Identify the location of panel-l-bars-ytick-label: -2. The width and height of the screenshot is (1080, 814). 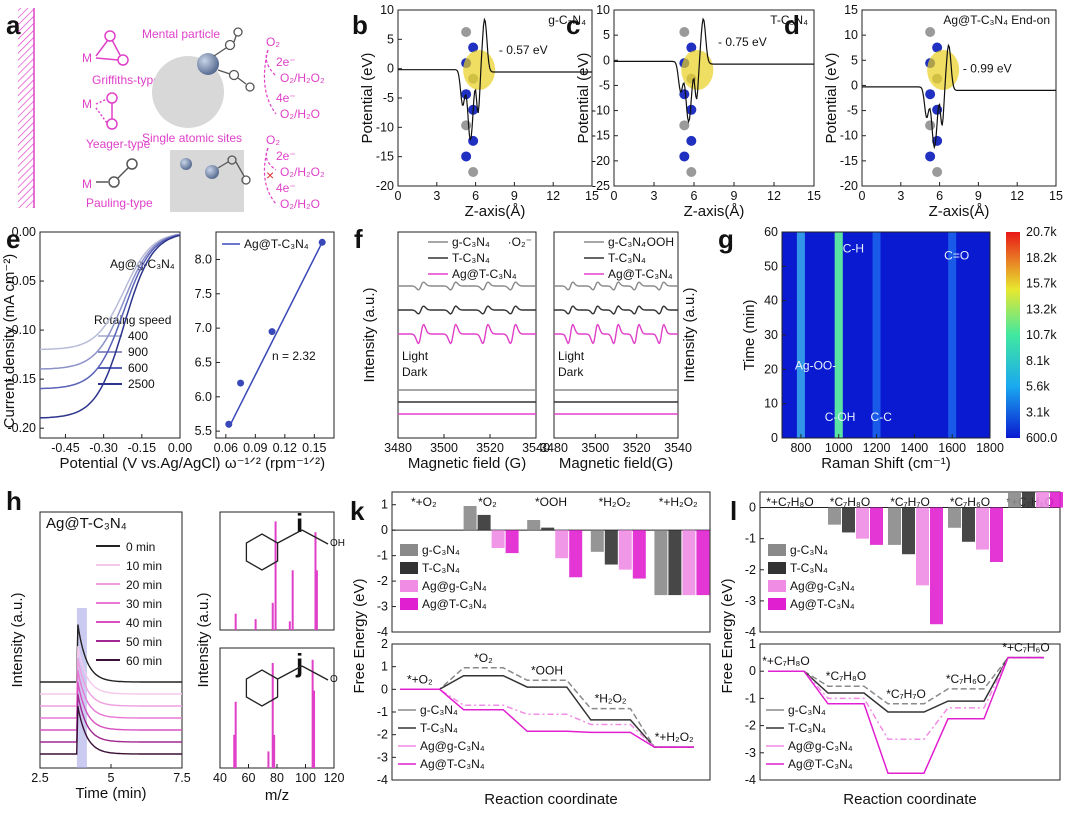
(750, 570).